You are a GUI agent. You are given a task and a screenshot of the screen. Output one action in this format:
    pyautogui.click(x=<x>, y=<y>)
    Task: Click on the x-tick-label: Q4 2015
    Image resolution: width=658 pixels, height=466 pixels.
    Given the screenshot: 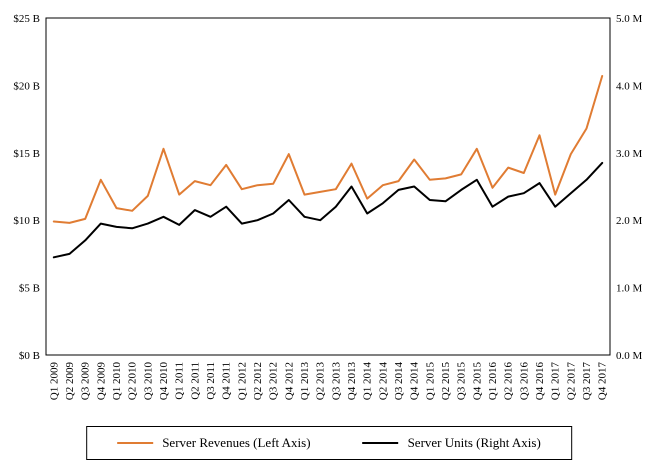 What is the action you would take?
    pyautogui.click(x=477, y=381)
    